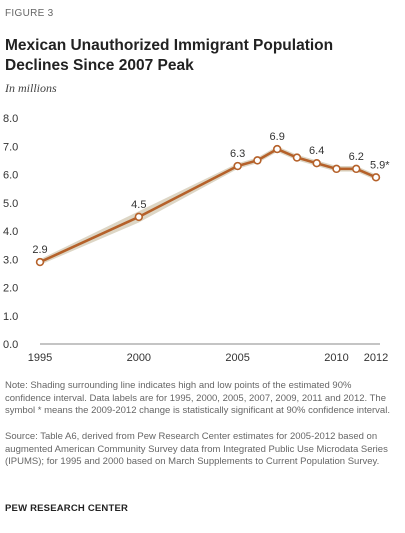 The width and height of the screenshot is (405, 533). I want to click on y-tick-label: 6.0, so click(10, 176).